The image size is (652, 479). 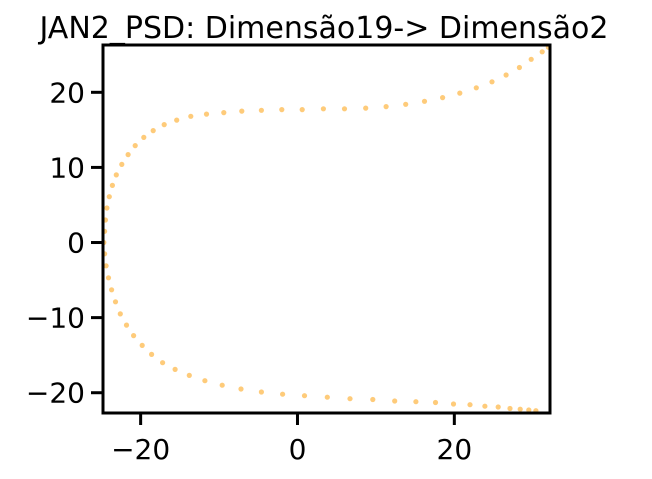 I want to click on chart-title: JAN2_PSD: Dimensão19-> Dimensão2, so click(x=322, y=28).